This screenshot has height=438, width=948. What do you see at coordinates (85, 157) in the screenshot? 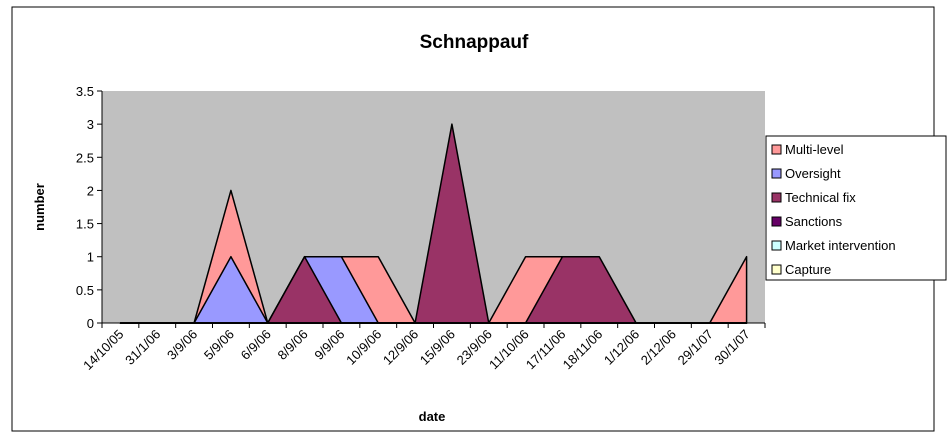
I see `y-tick-label: 2.5` at bounding box center [85, 157].